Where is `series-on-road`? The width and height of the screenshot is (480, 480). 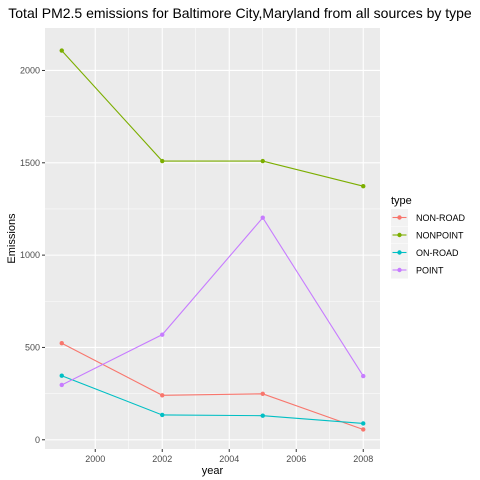 series-on-road is located at coordinates (212, 399).